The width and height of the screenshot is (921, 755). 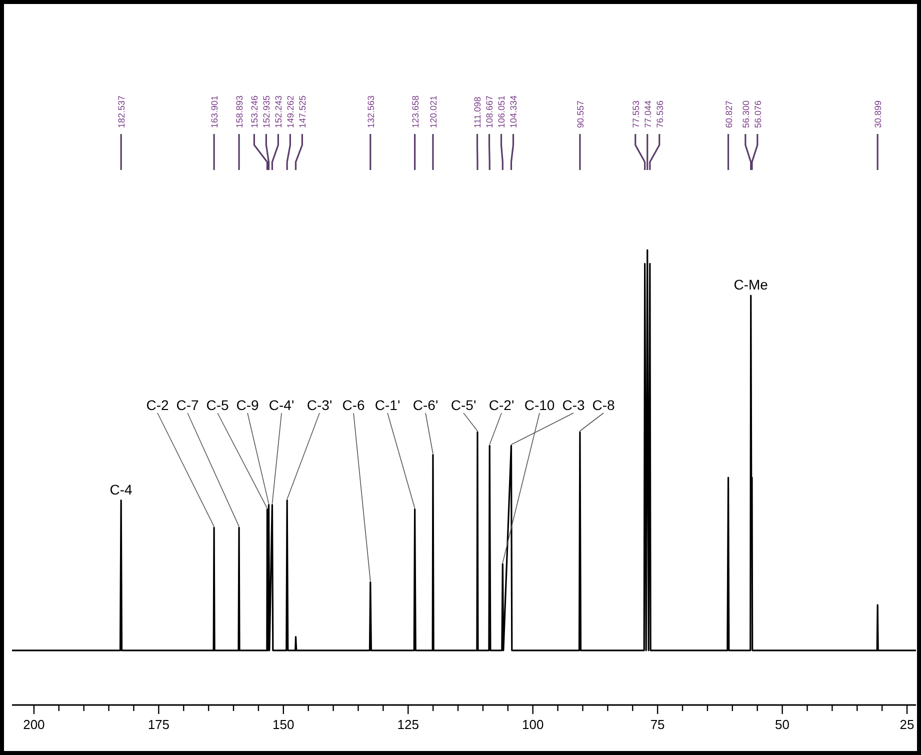 What do you see at coordinates (279, 111) in the screenshot?
I see `annotation: 152.243` at bounding box center [279, 111].